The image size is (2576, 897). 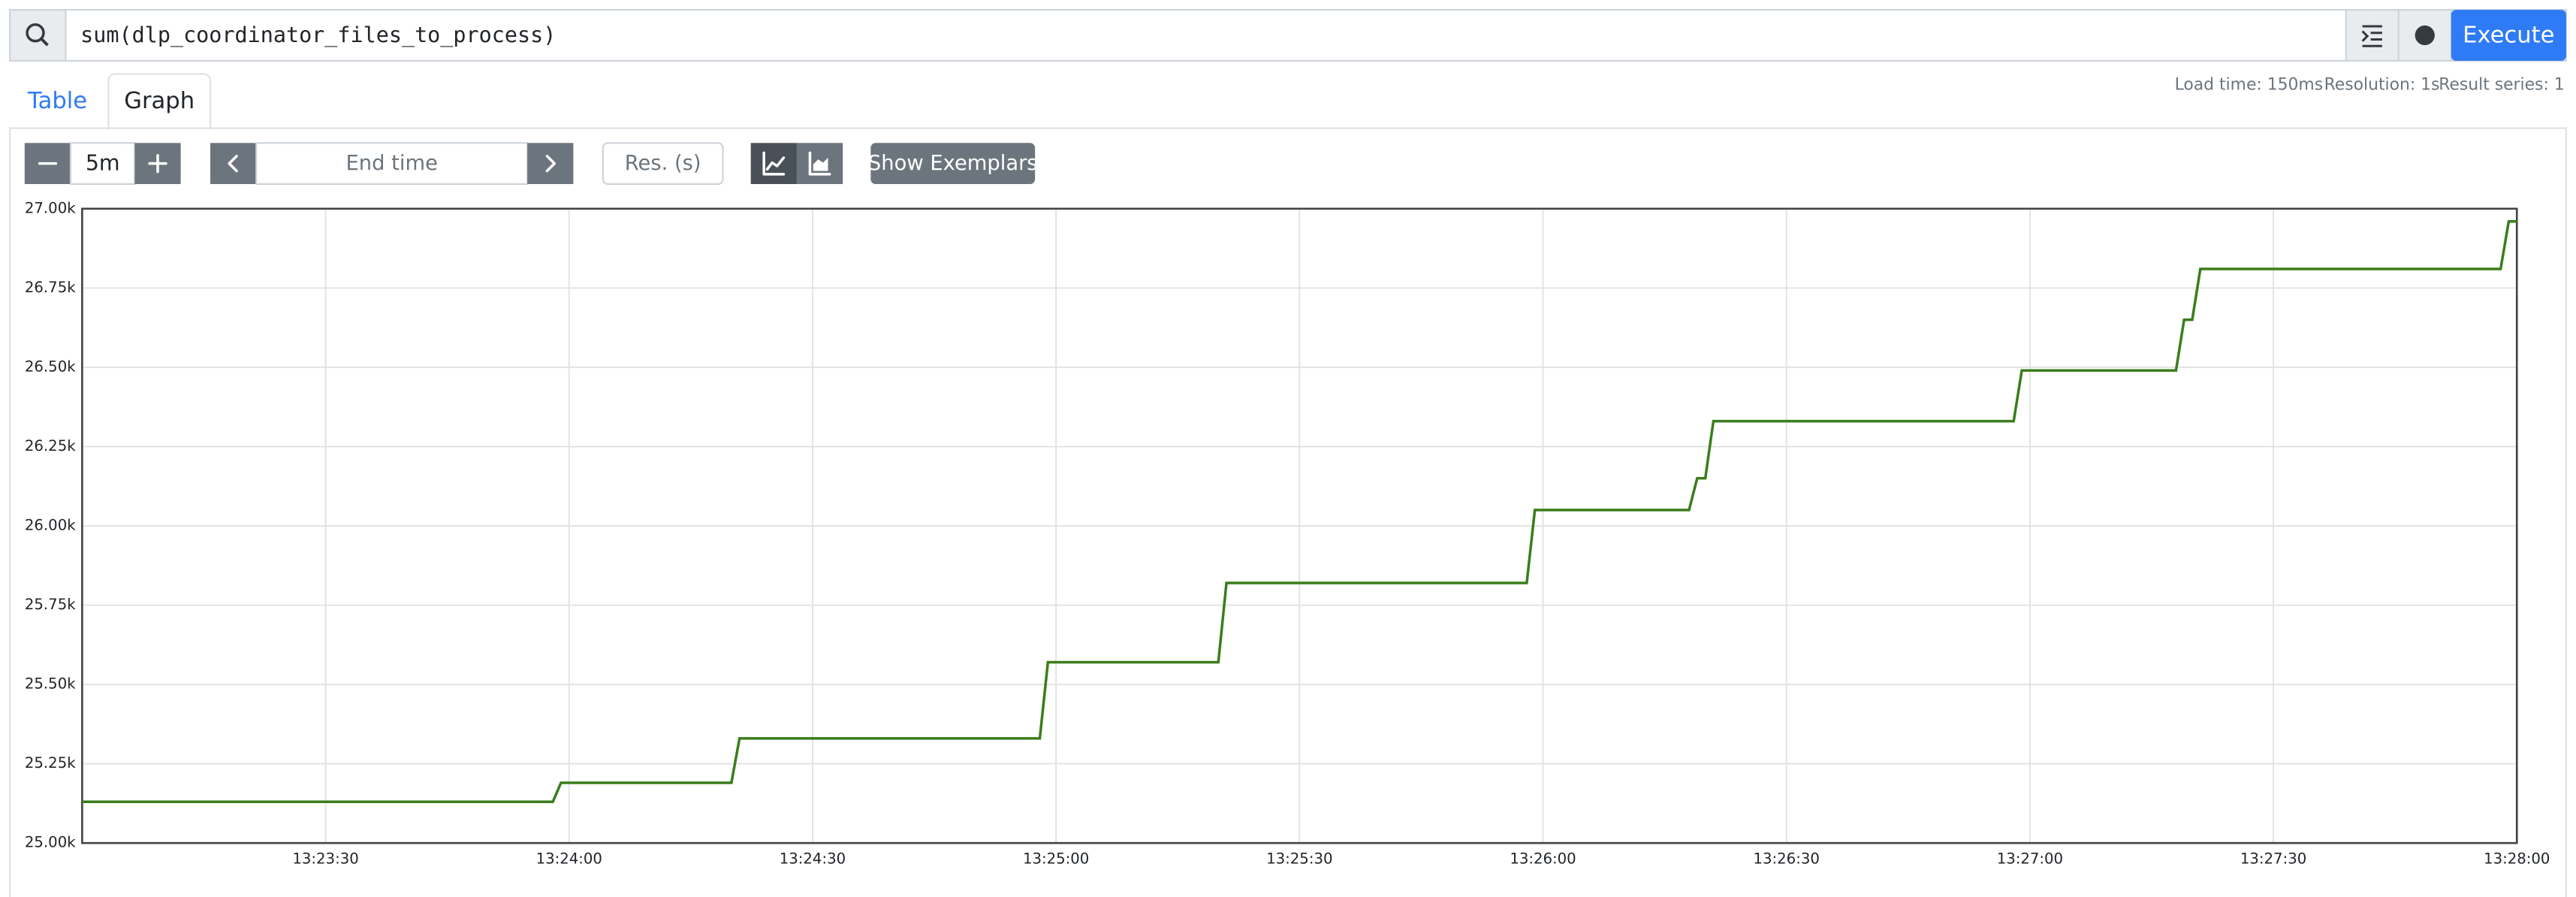 I want to click on show-exemplars-button, so click(x=953, y=163).